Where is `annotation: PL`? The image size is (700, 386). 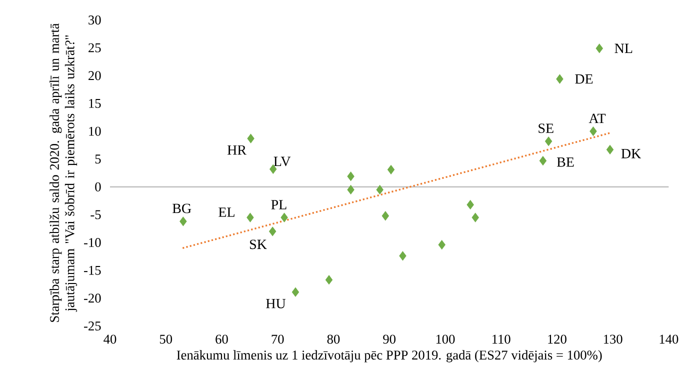 annotation: PL is located at coordinates (278, 205).